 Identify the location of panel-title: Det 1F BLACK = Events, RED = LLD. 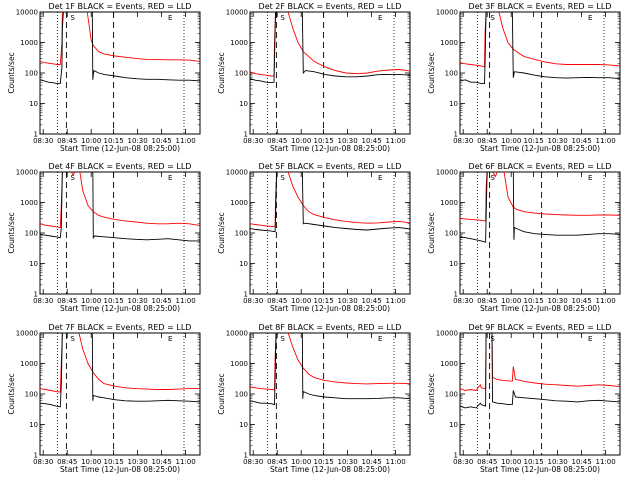
(120, 6).